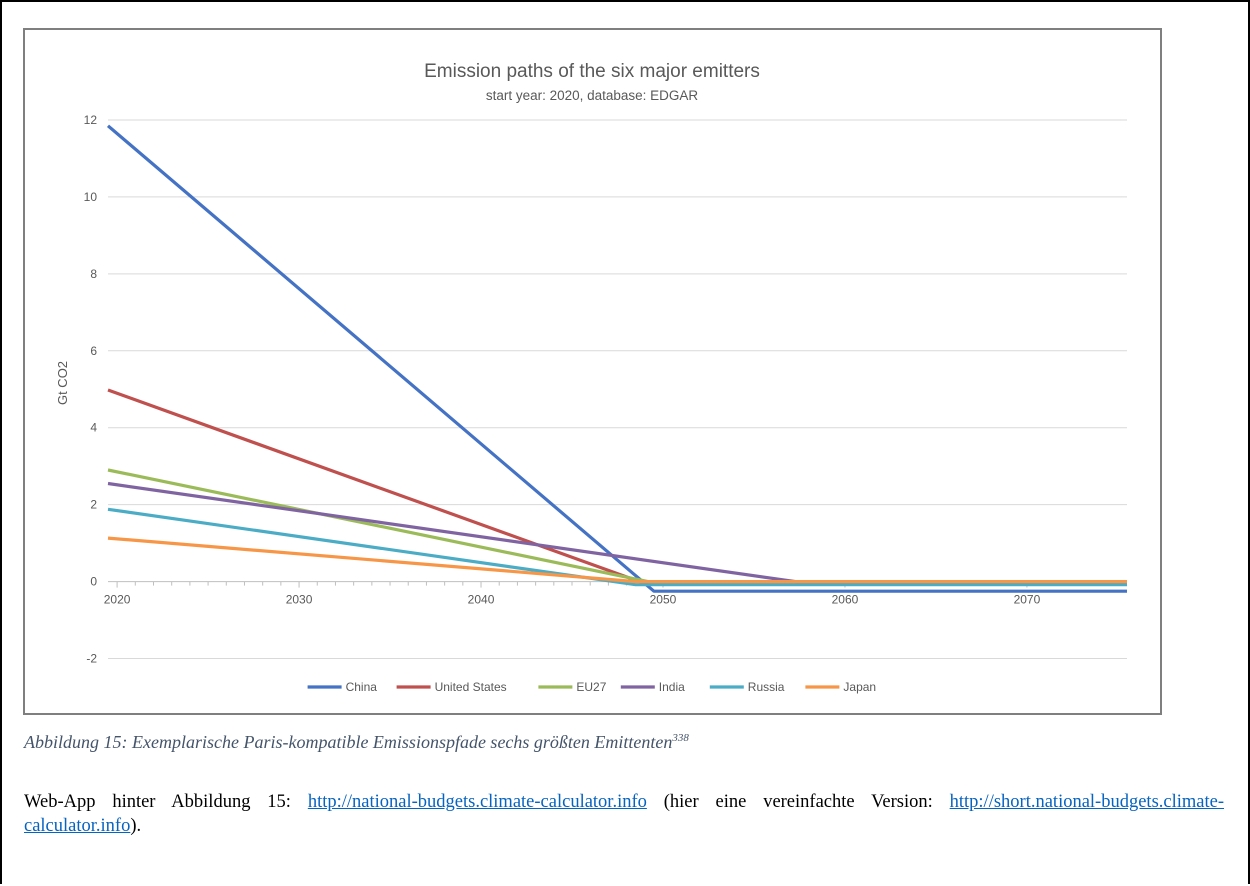 This screenshot has width=1250, height=886. What do you see at coordinates (166, 802) in the screenshot?
I see `webapp-prefix: Web-App hinter Abbildung 15:` at bounding box center [166, 802].